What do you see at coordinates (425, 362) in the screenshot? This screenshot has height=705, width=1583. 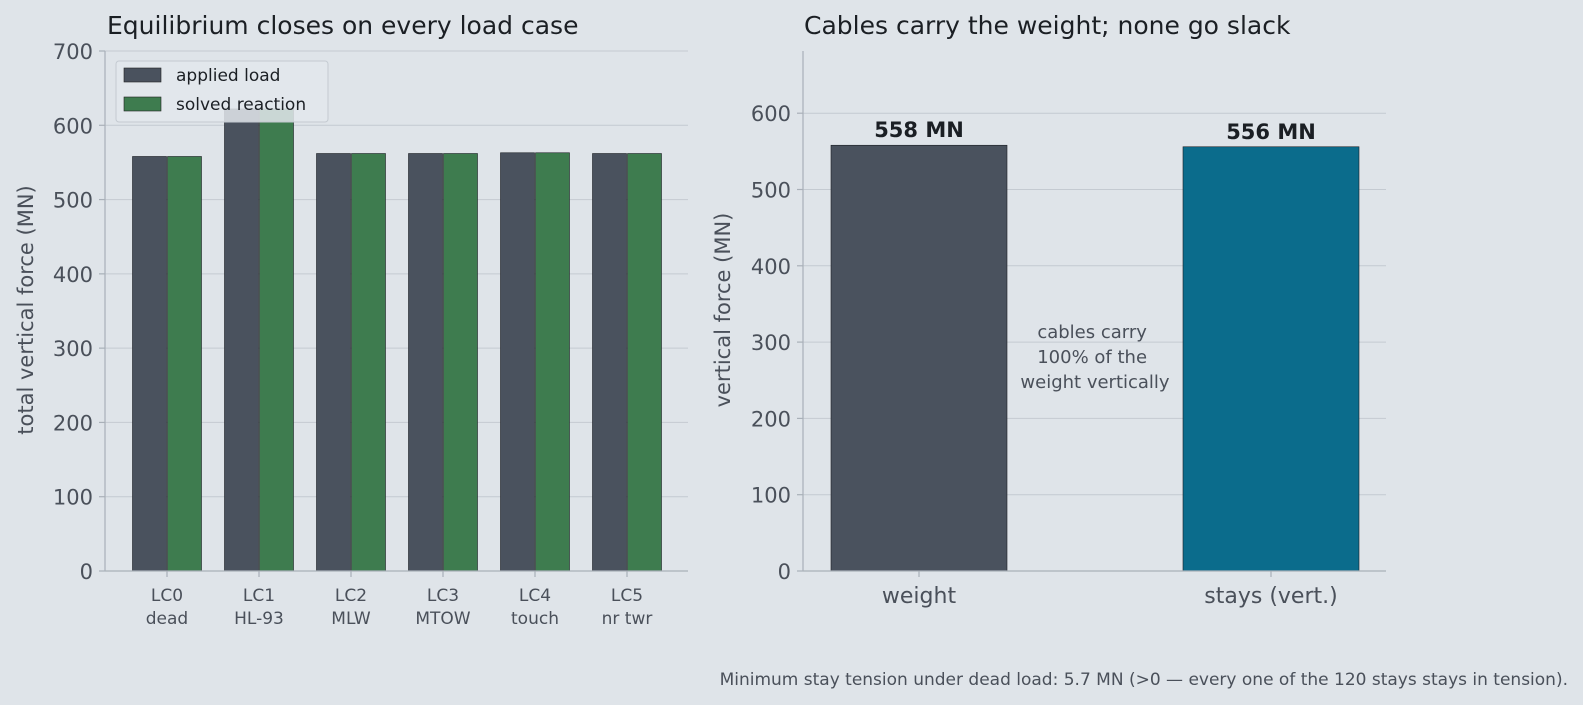 I see `bar-applied-load-lc3` at bounding box center [425, 362].